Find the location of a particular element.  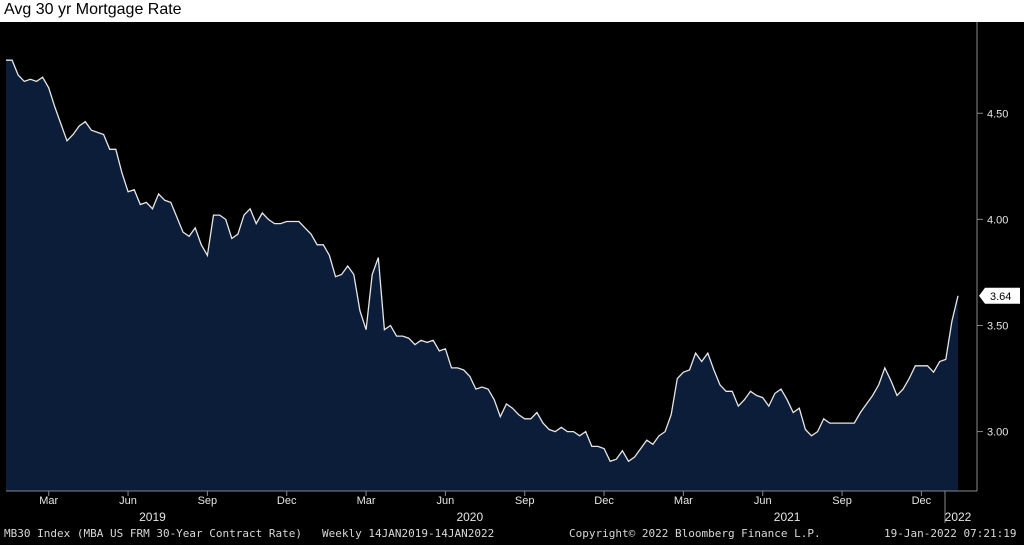

y-tick-label: 4.50 is located at coordinates (997, 114).